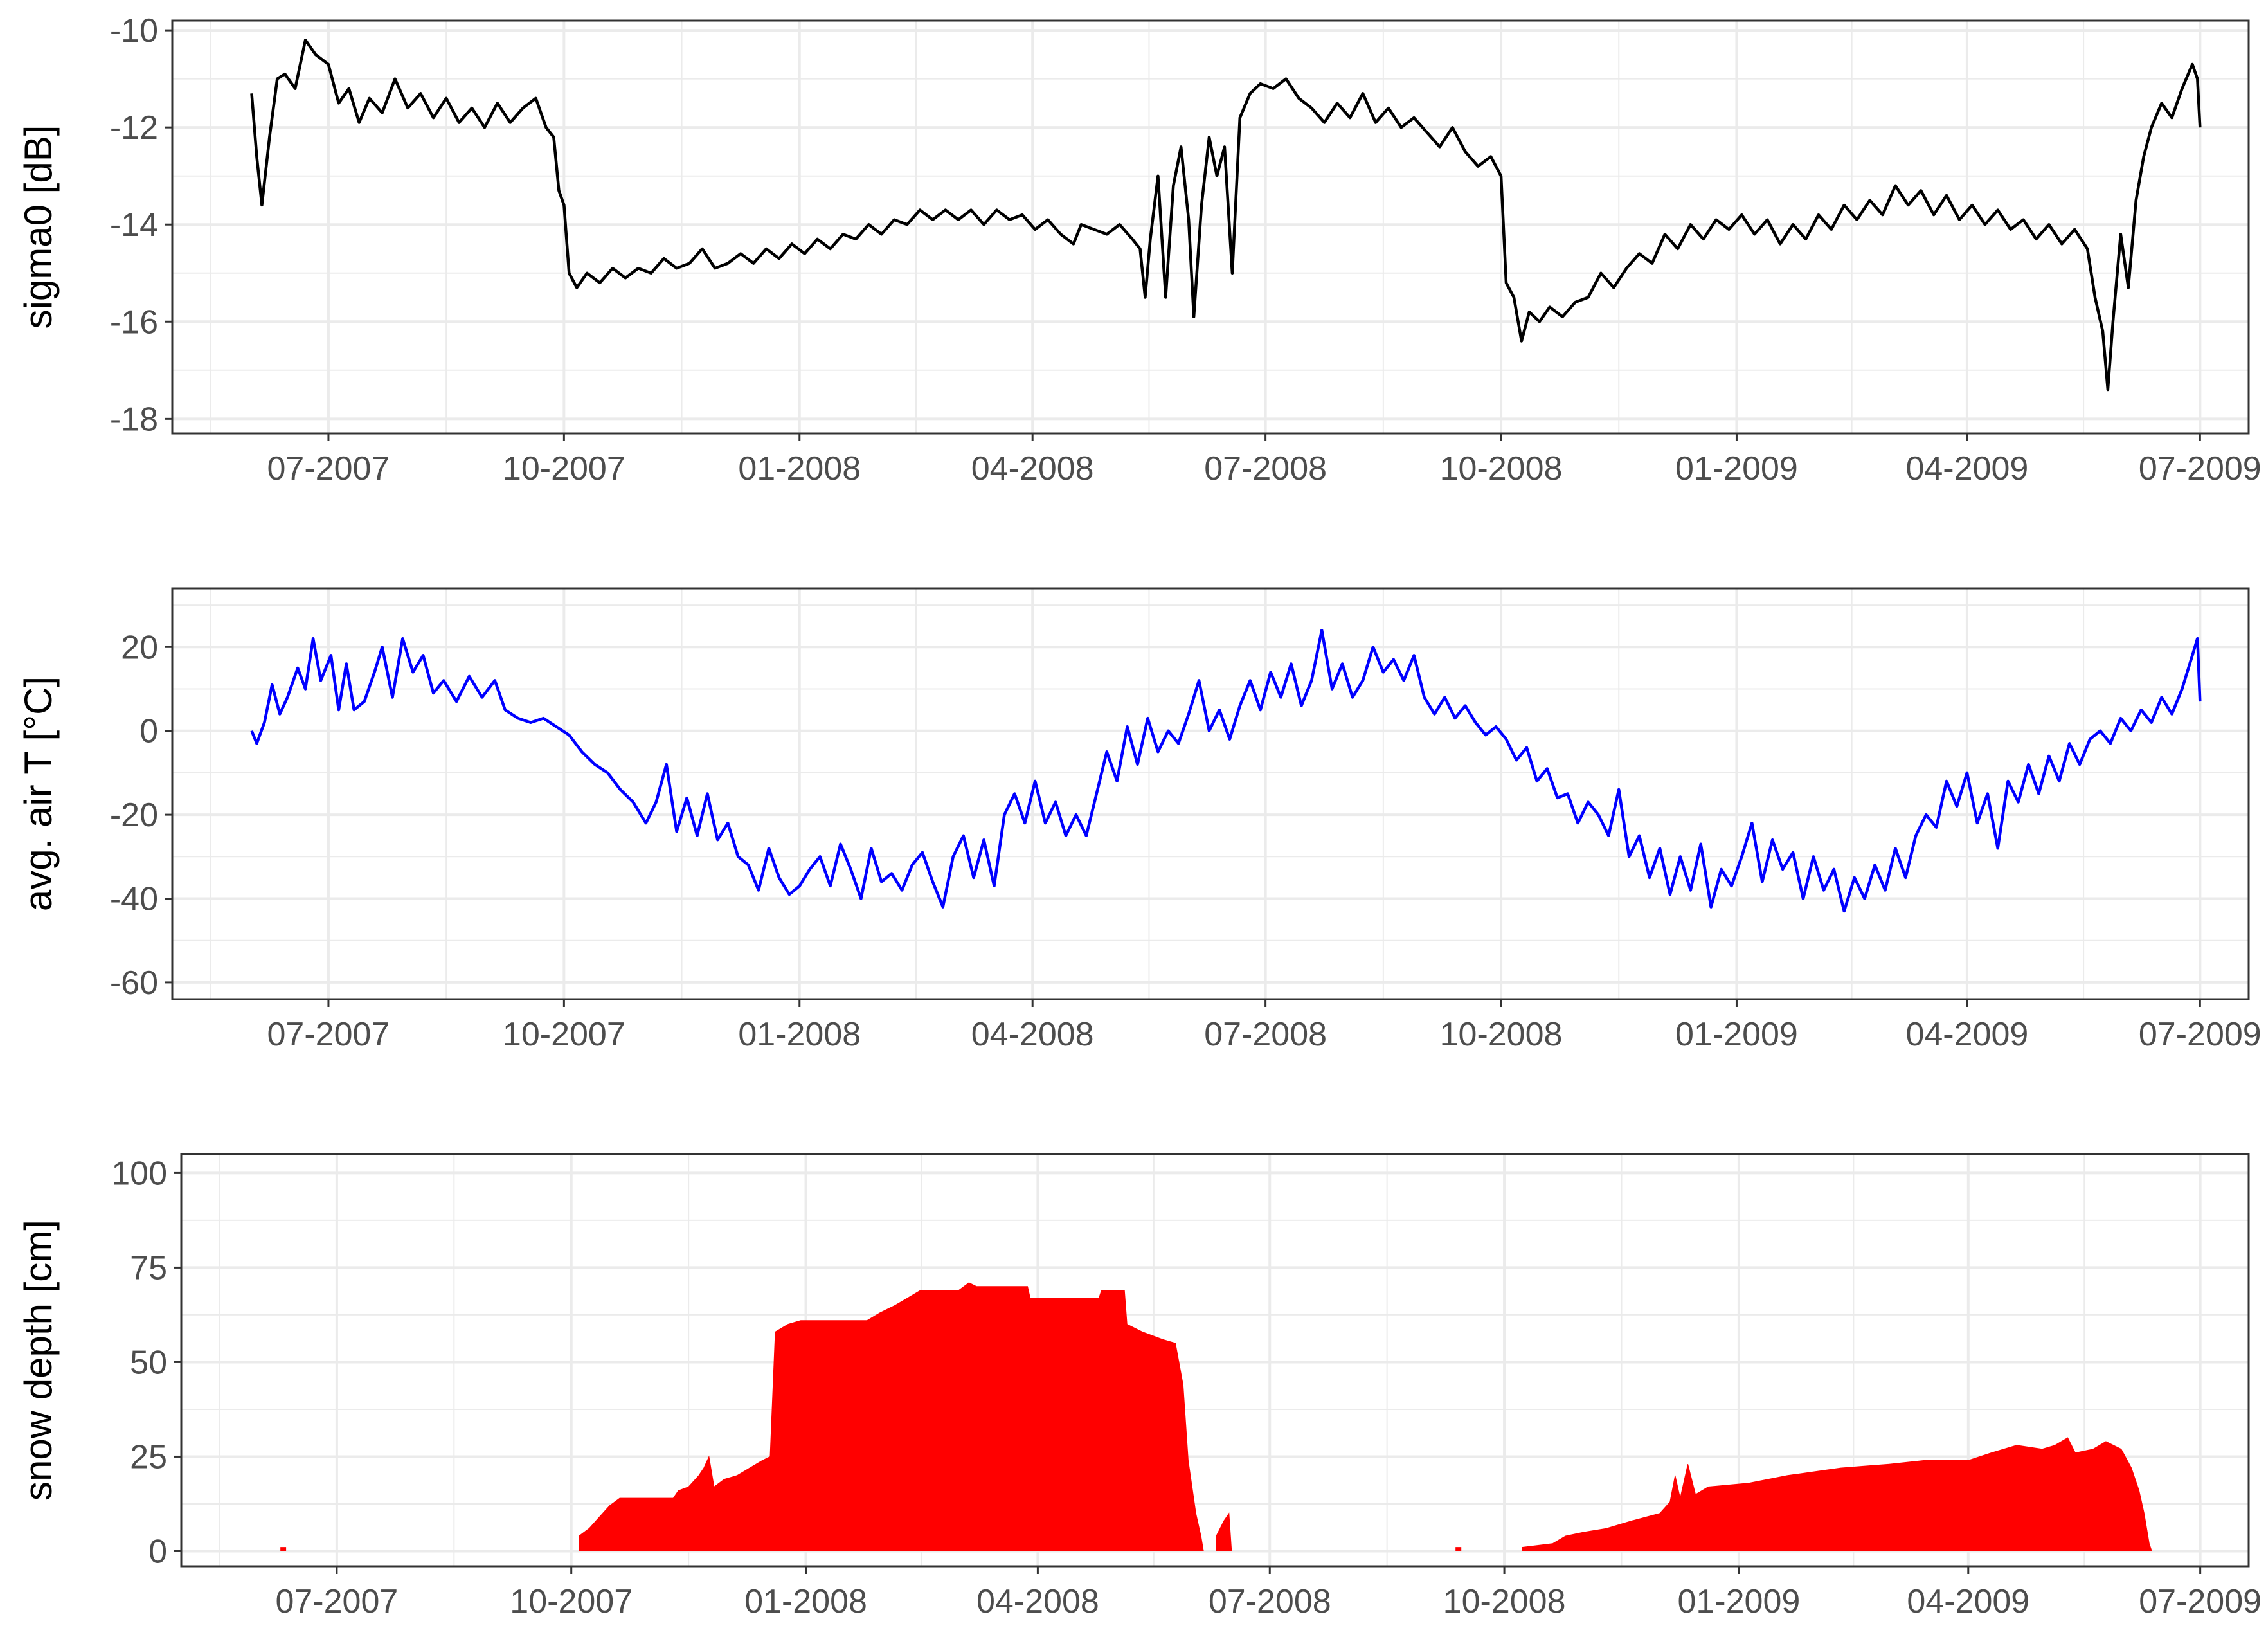 The image size is (2268, 1628). I want to click on y-tick-label: -20, so click(134, 816).